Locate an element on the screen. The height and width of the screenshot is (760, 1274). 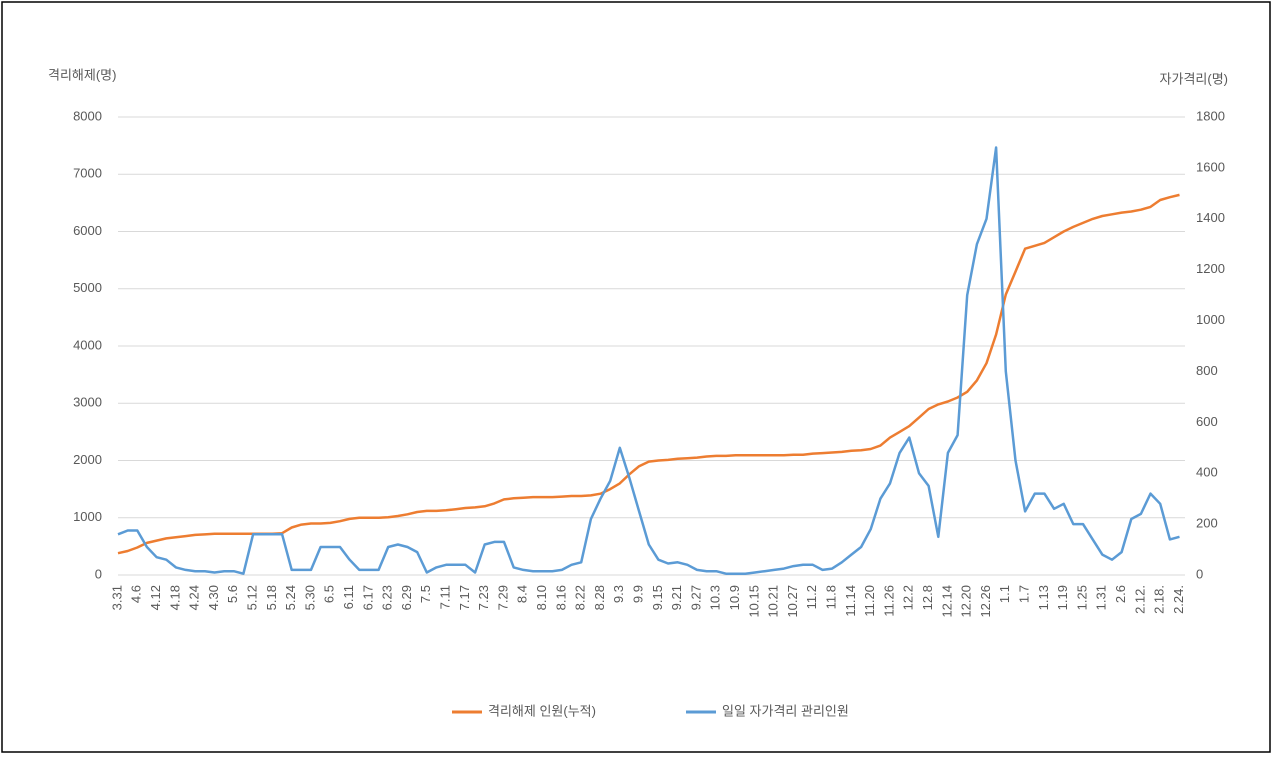
x-tick-label: 11.20 is located at coordinates (869, 601).